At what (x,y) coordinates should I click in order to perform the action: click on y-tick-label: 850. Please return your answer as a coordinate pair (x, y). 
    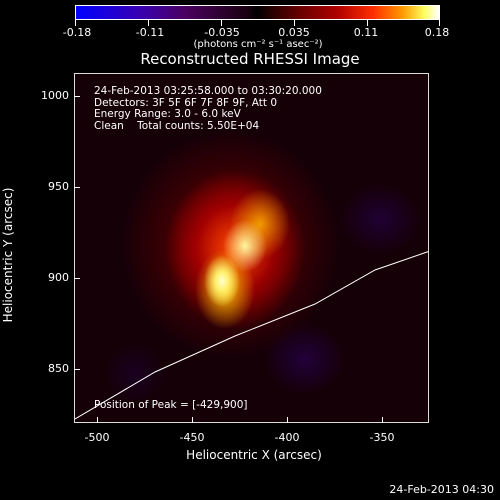
    Looking at the image, I should click on (58, 368).